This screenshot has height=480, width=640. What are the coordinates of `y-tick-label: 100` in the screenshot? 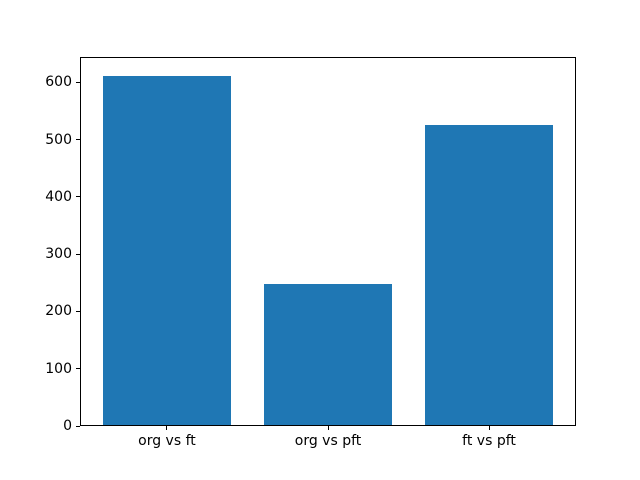 It's located at (58, 368).